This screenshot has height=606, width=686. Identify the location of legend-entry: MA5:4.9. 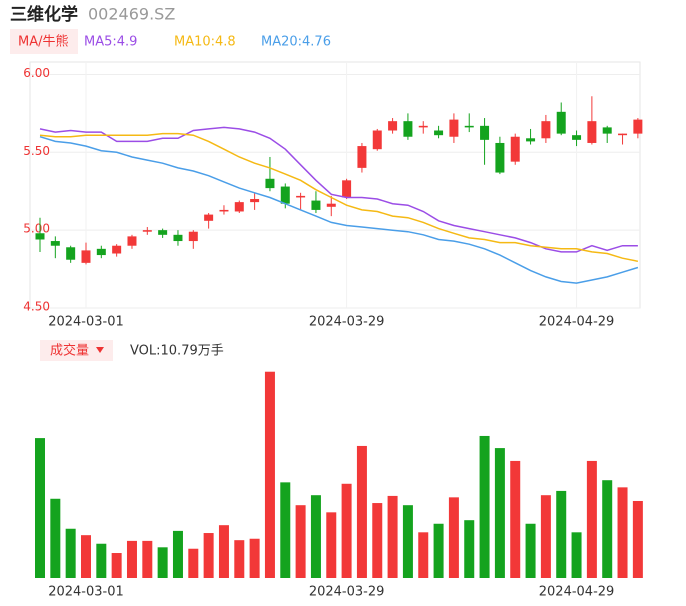
(110, 42).